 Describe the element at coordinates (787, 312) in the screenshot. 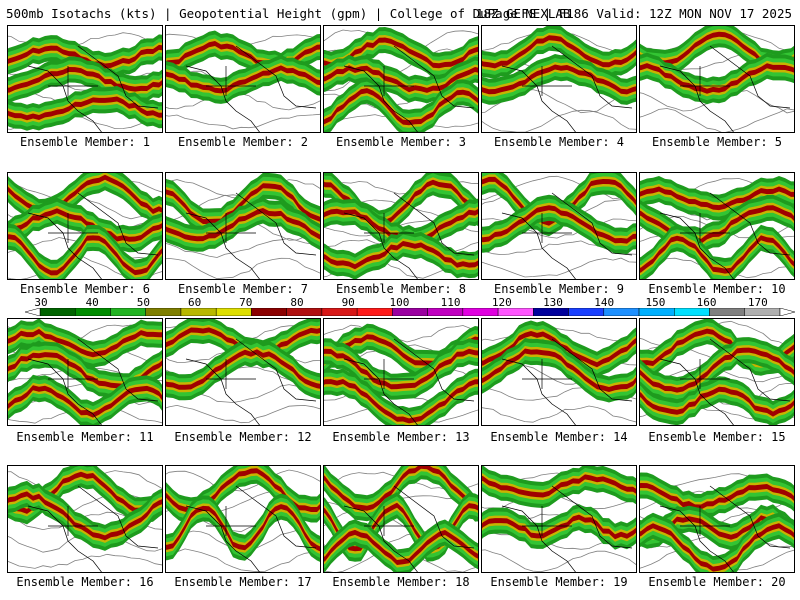

I see `colorbar-max-arrow` at that location.